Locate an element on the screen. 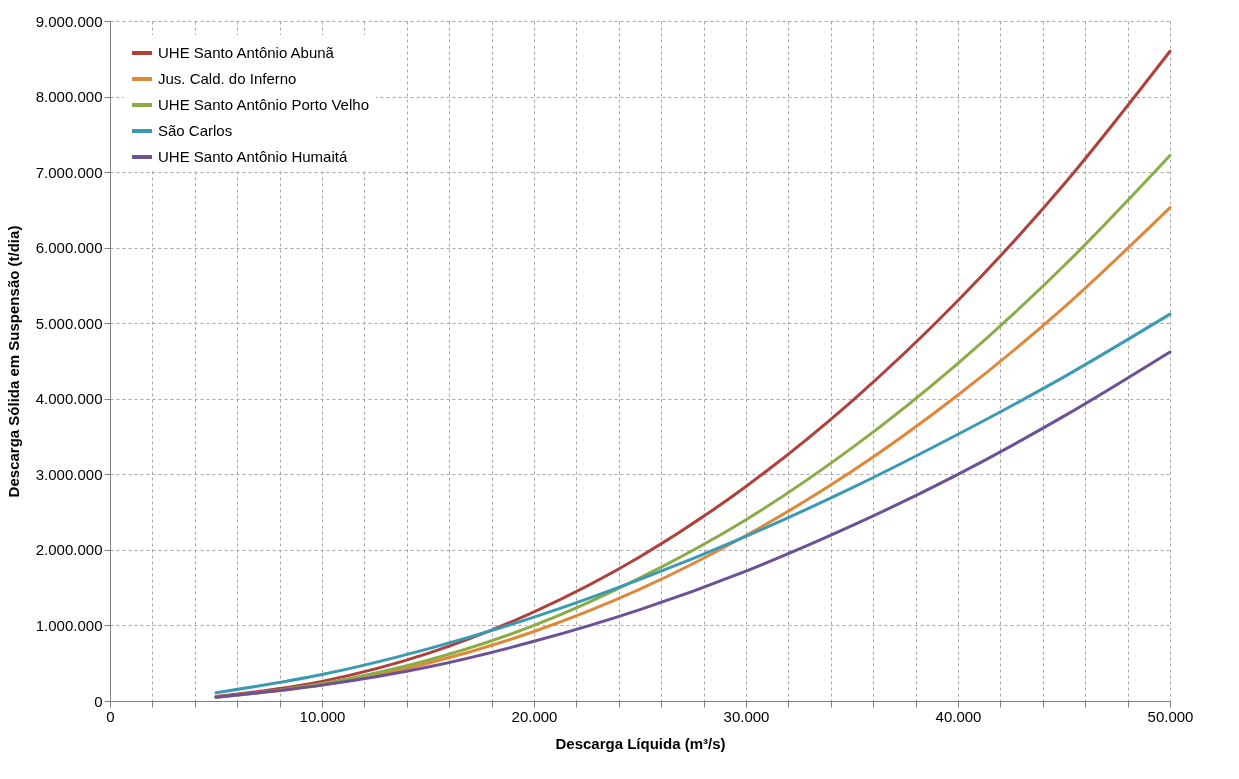  y-tick-label: 2.000.000 is located at coordinates (69, 550).